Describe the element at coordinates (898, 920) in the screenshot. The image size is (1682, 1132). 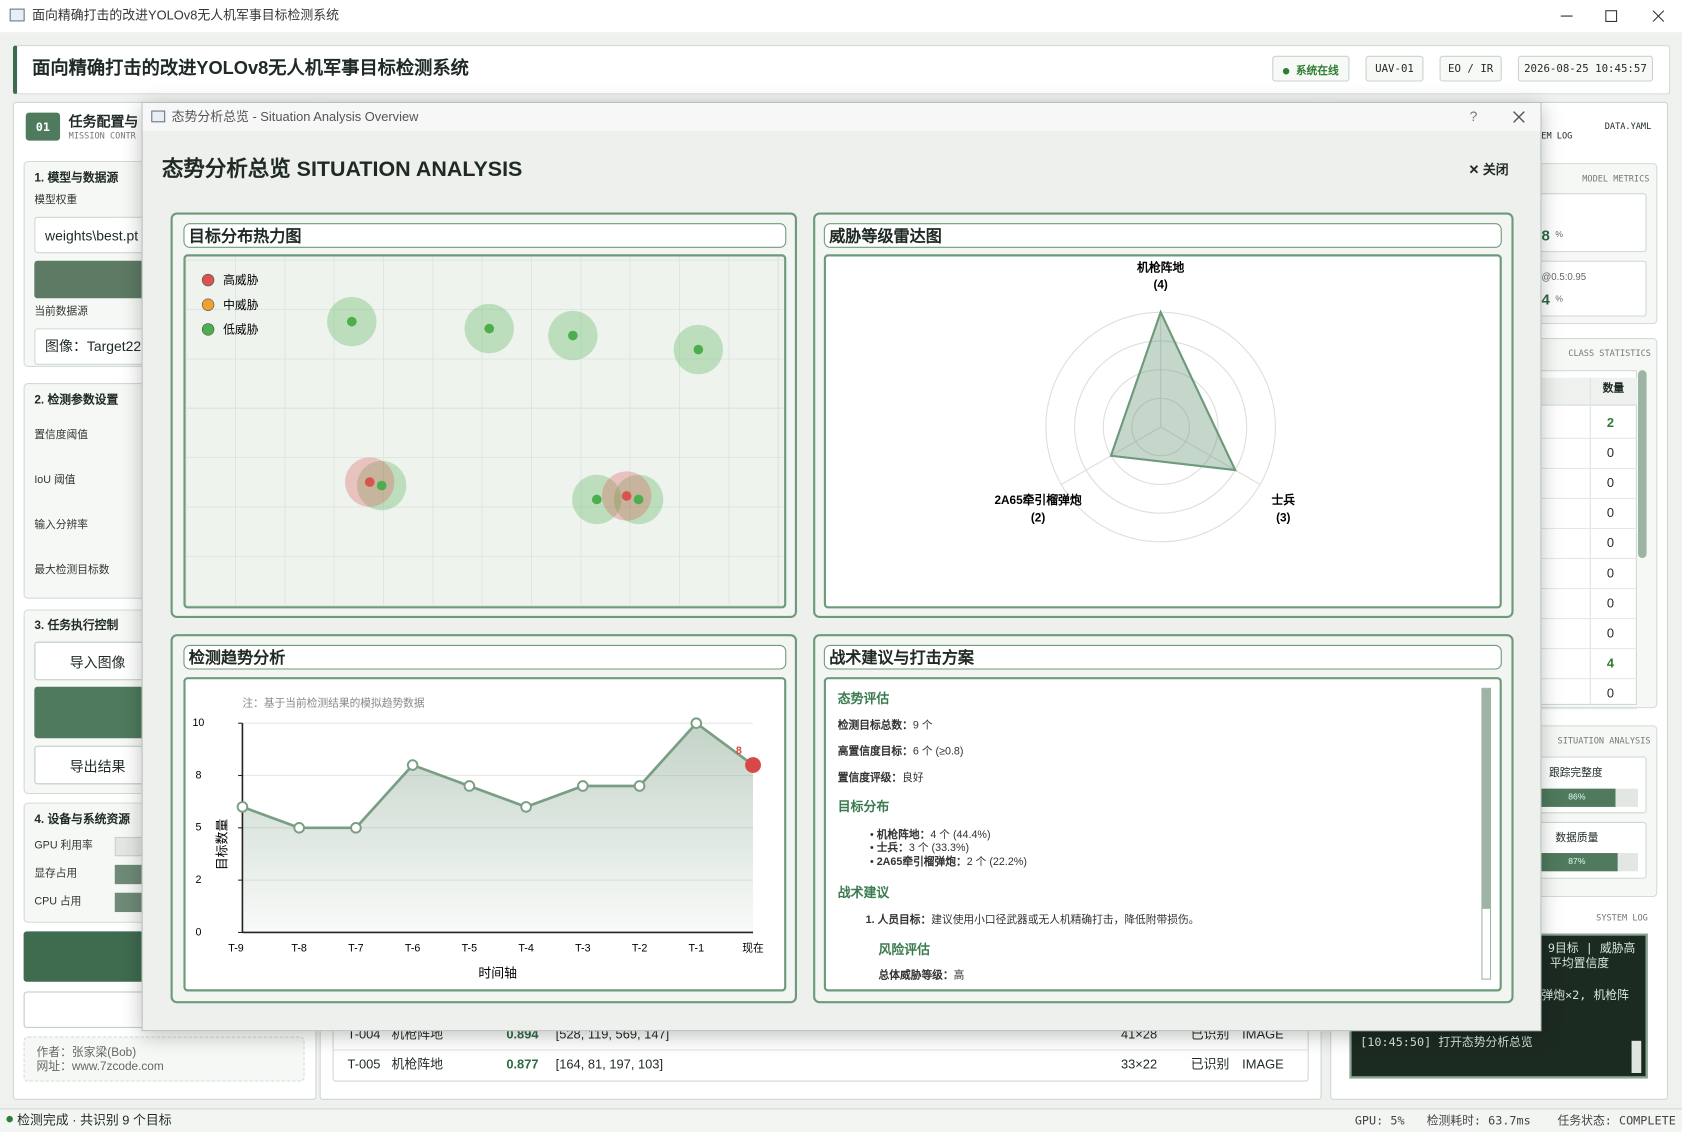
I see `item-label: 1. 人员目标：` at that location.